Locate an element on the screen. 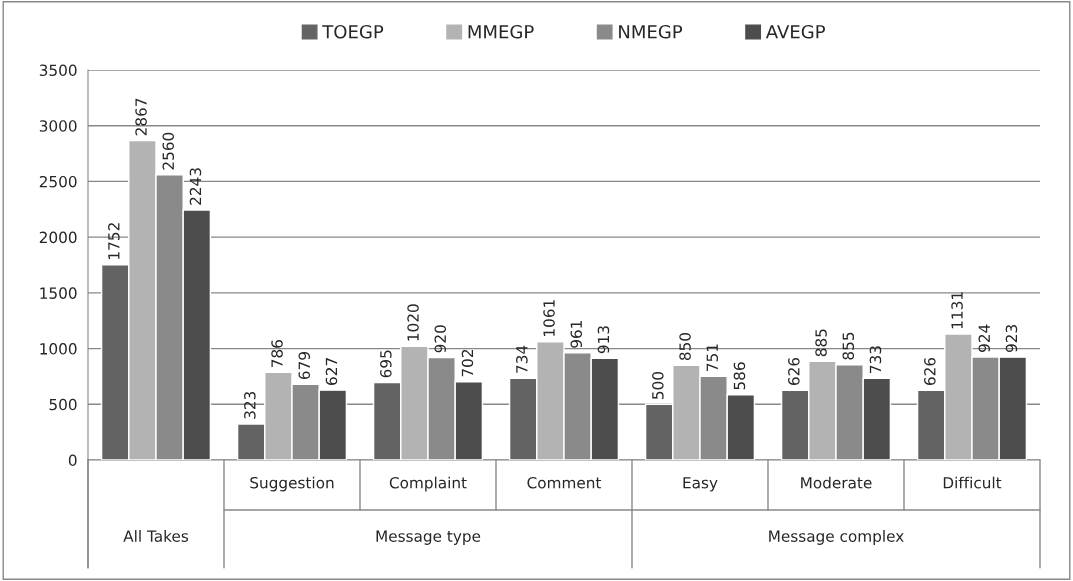 The image size is (1073, 581). legend-label: TOEGP is located at coordinates (353, 31).